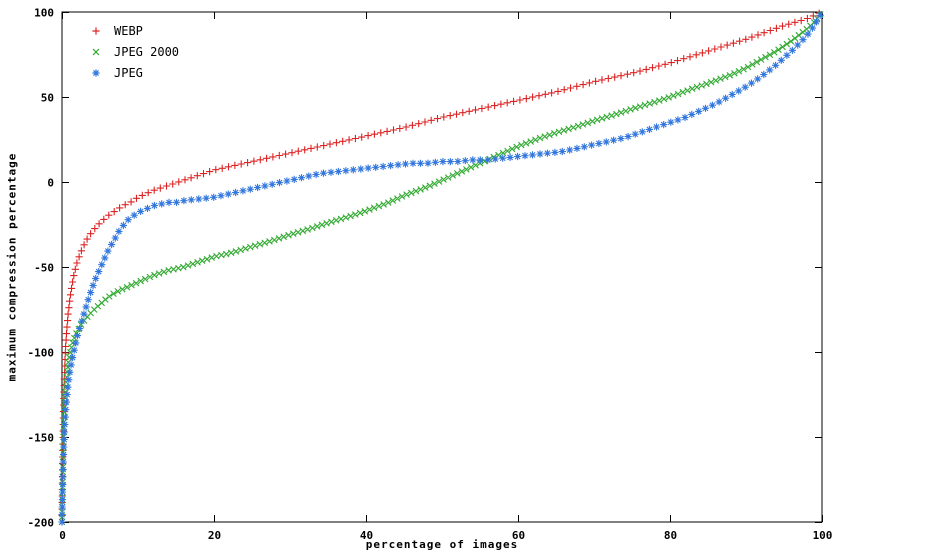 This screenshot has height=560, width=947. I want to click on jpeg2000-cross-marker-icon, so click(96, 52).